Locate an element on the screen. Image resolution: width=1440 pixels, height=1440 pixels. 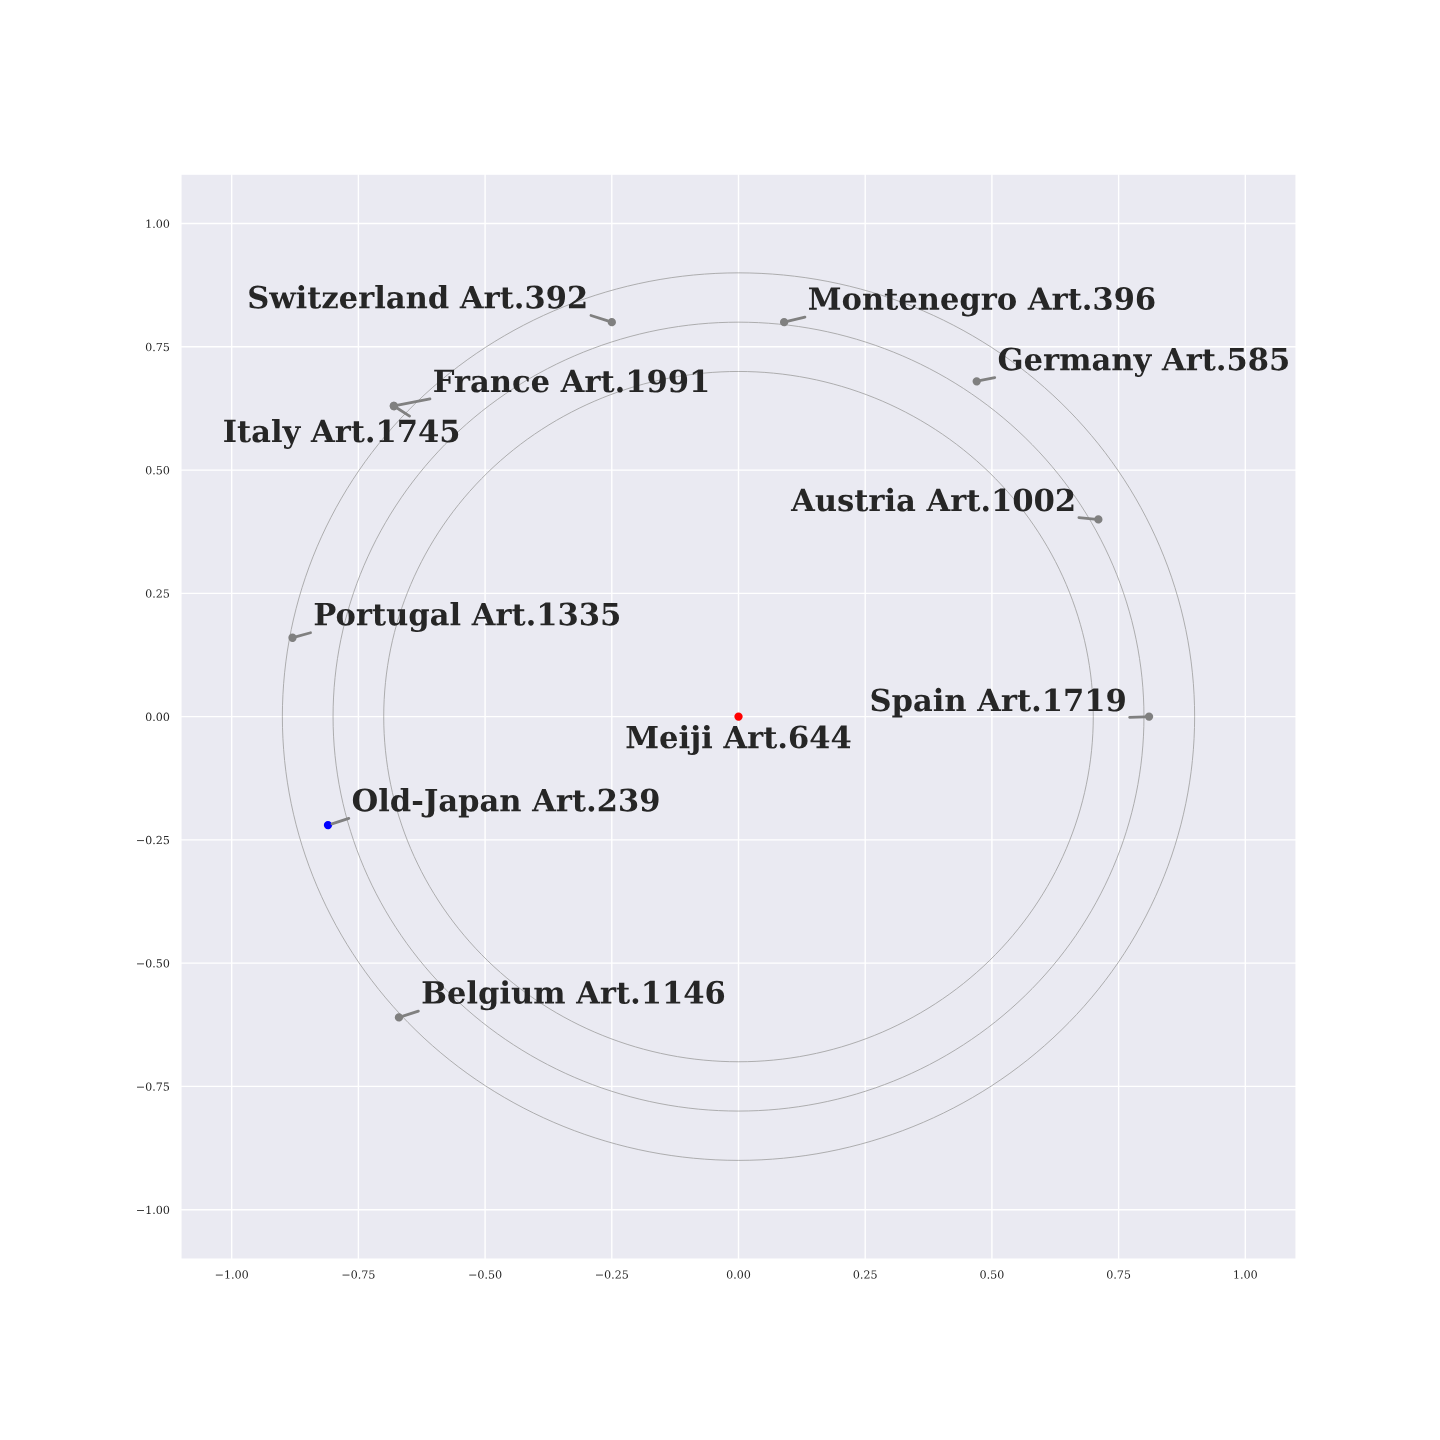
annotation: Austria Art.1002 is located at coordinates (932, 499).